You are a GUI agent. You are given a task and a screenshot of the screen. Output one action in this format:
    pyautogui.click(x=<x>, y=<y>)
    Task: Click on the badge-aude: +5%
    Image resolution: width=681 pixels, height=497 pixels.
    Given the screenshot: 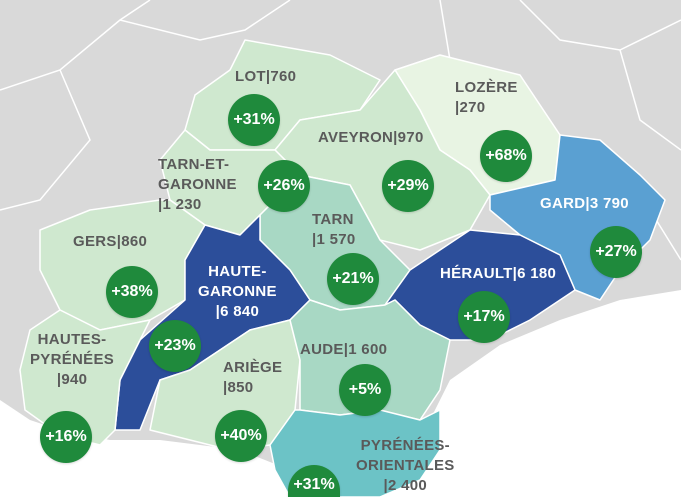 What is the action you would take?
    pyautogui.click(x=365, y=390)
    